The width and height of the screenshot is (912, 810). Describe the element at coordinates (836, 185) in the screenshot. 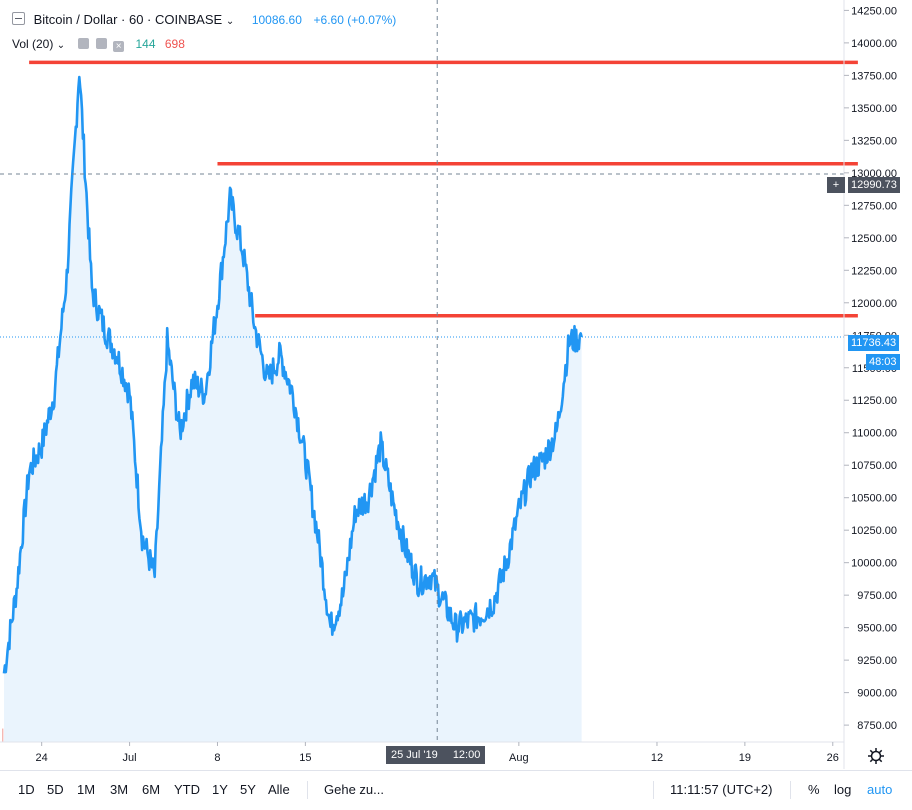

I see `crosshair-add-icon: +` at that location.